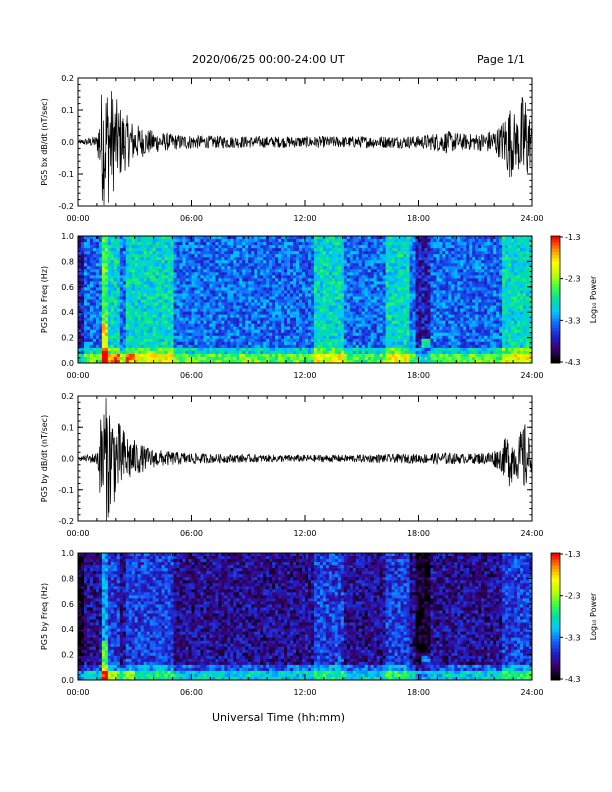 The height and width of the screenshot is (792, 612). I want to click on y-tick-label: -0.1, so click(66, 174).